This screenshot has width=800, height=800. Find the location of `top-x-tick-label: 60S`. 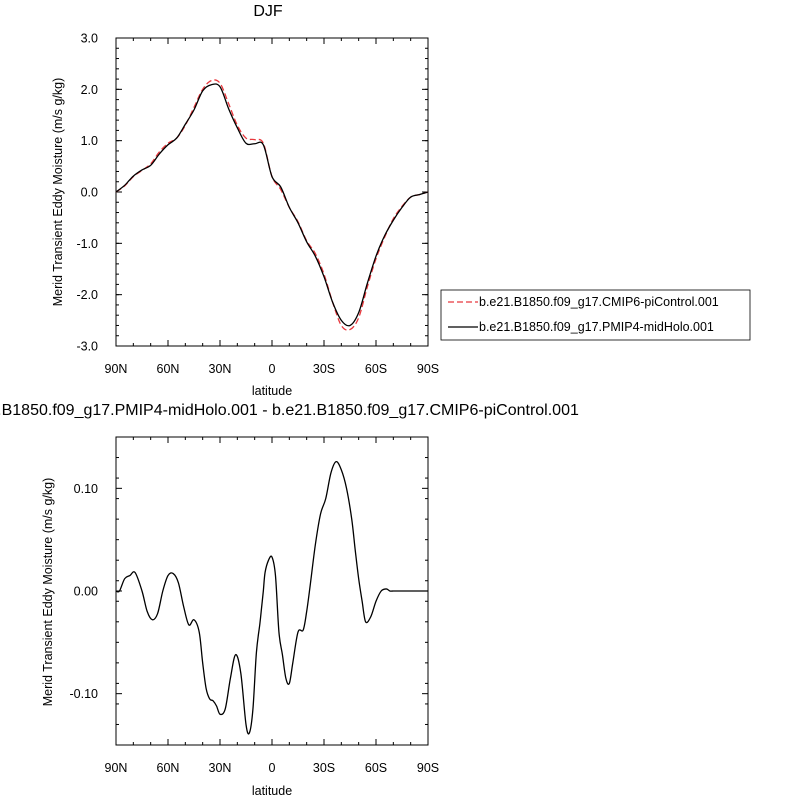

top-x-tick-label: 60S is located at coordinates (376, 369).